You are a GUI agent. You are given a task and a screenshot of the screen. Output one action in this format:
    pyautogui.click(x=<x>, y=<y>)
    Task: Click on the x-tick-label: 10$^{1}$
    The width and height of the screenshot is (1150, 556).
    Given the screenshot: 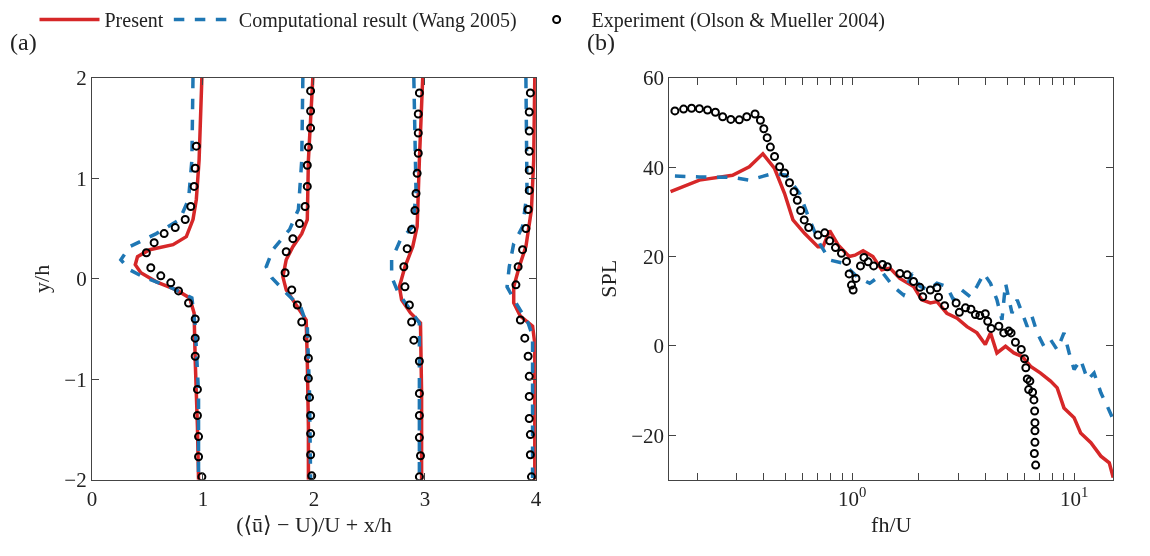 What is the action you would take?
    pyautogui.click(x=1074, y=498)
    